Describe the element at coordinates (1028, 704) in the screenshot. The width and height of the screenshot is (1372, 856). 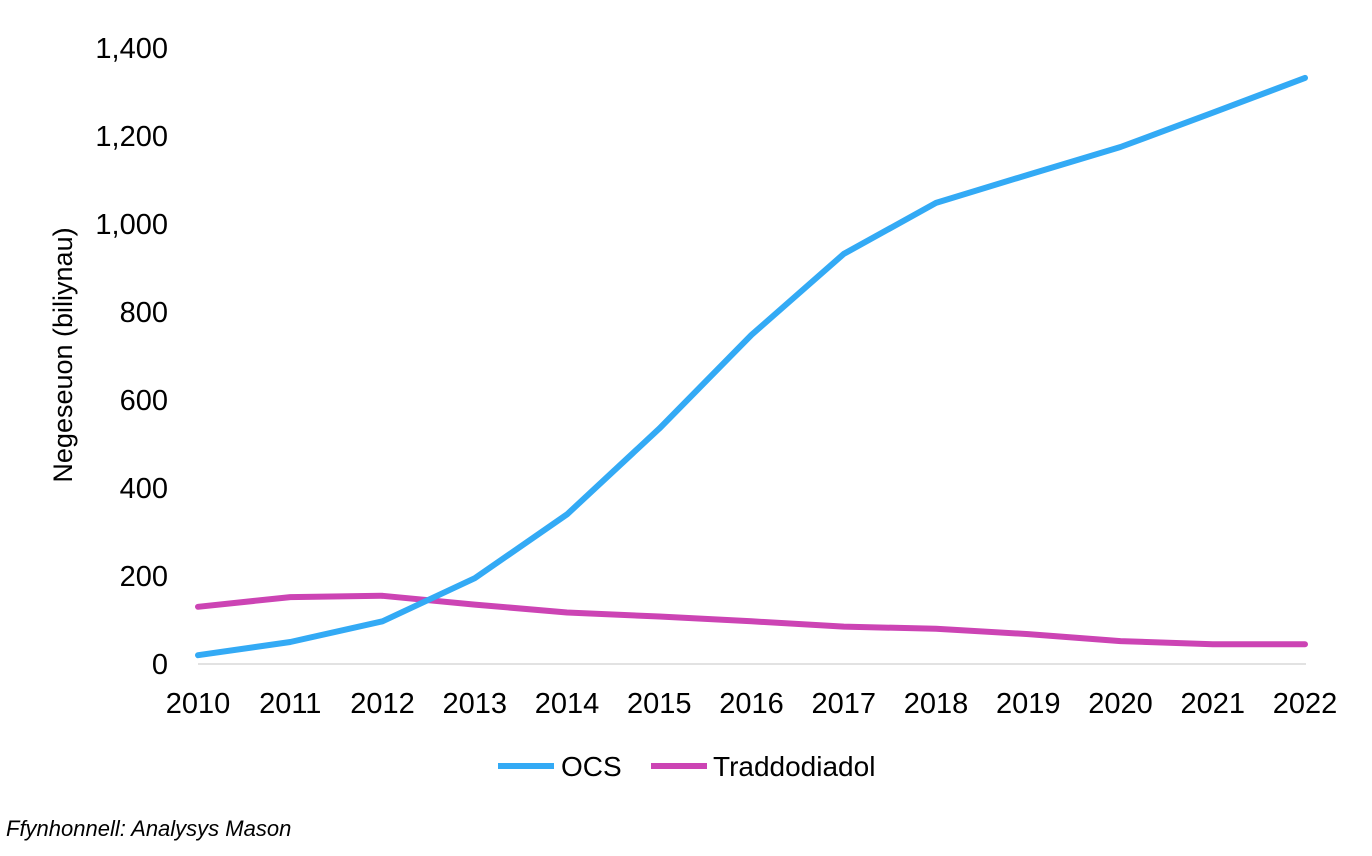
I see `x-tick-label: 2019` at that location.